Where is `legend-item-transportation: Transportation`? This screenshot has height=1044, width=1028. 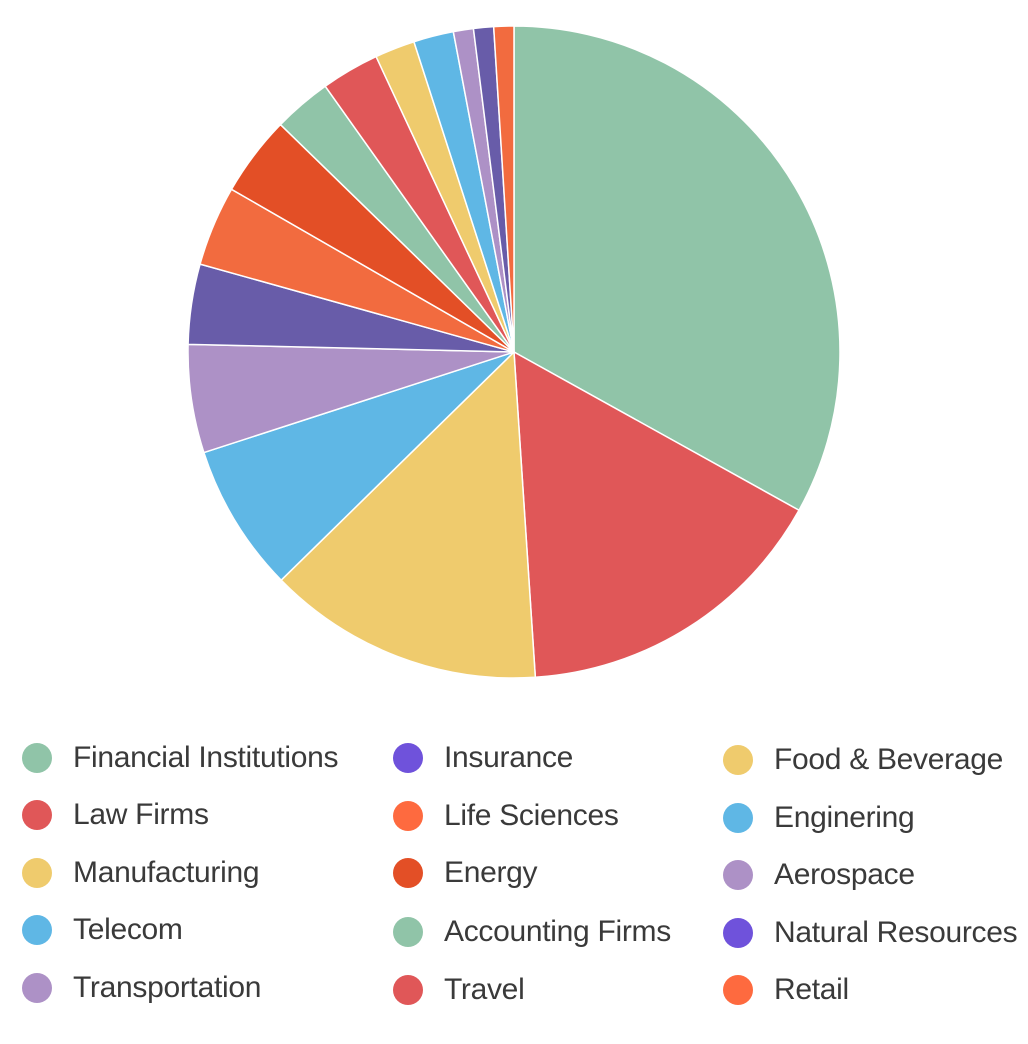
legend-item-transportation: Transportation is located at coordinates (141, 988).